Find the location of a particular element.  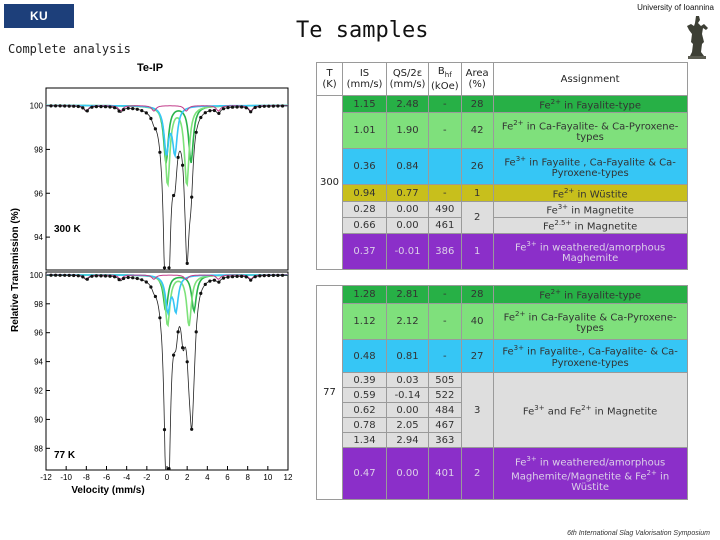

cell-qs: 2.81 is located at coordinates (407, 294).